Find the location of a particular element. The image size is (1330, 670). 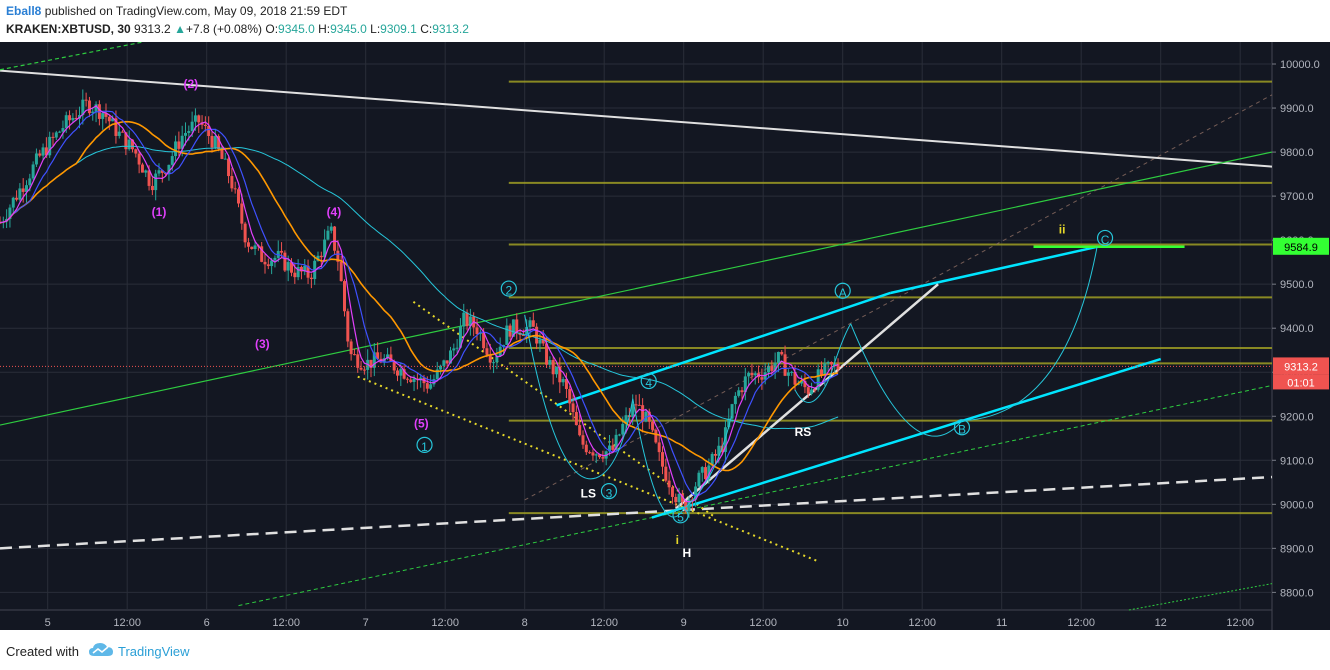

y-tick-label: 9200.0 is located at coordinates (1297, 417).